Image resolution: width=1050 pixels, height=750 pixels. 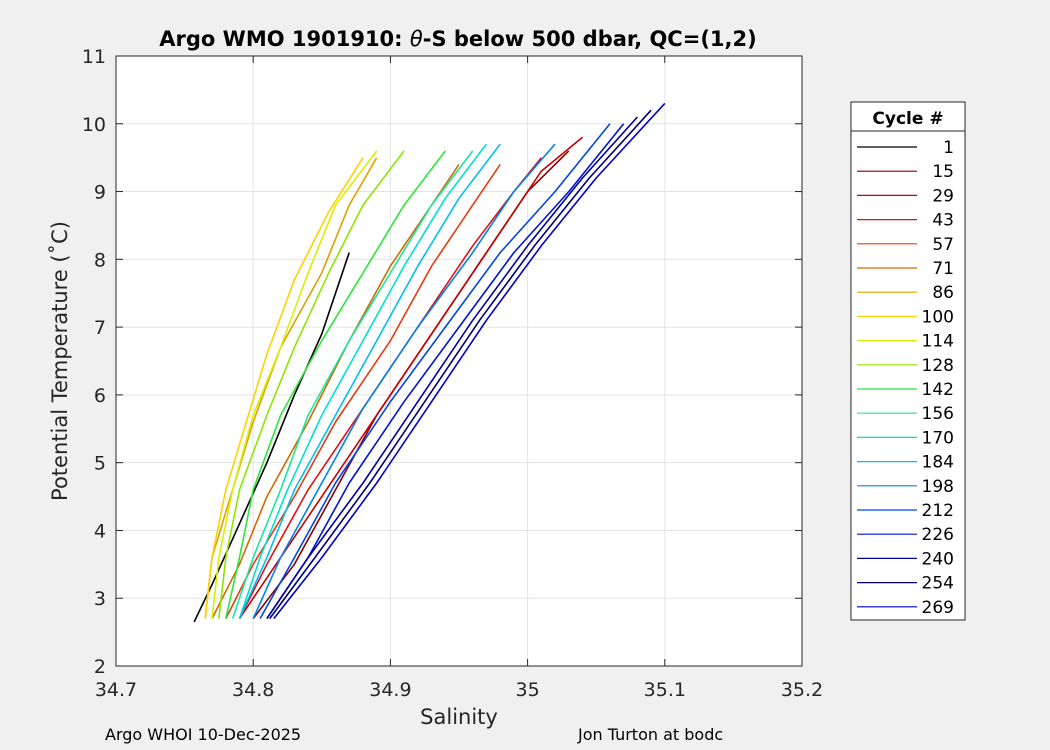 I want to click on x-tick-label: 34.8, so click(x=253, y=690).